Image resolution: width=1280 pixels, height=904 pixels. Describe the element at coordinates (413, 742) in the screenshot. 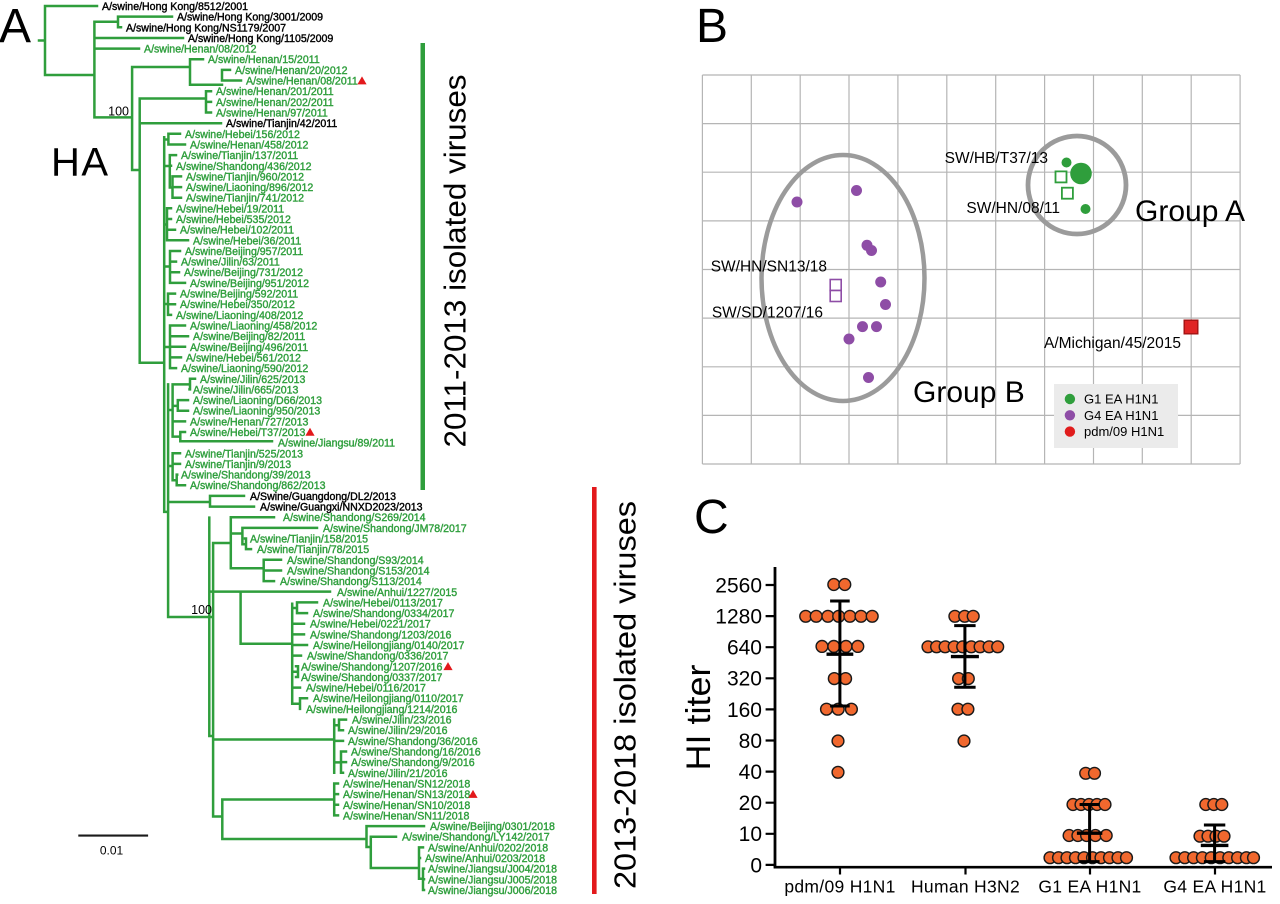

I see `svg-text: A/swine/Shandong/36/2016` at that location.